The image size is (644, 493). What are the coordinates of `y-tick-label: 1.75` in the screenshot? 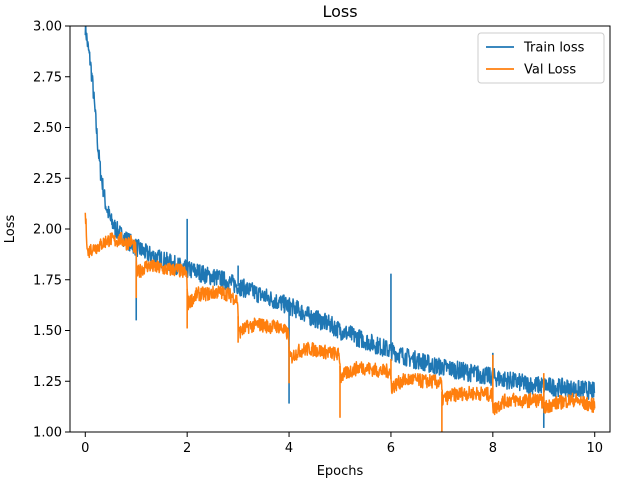 It's located at (47, 280).